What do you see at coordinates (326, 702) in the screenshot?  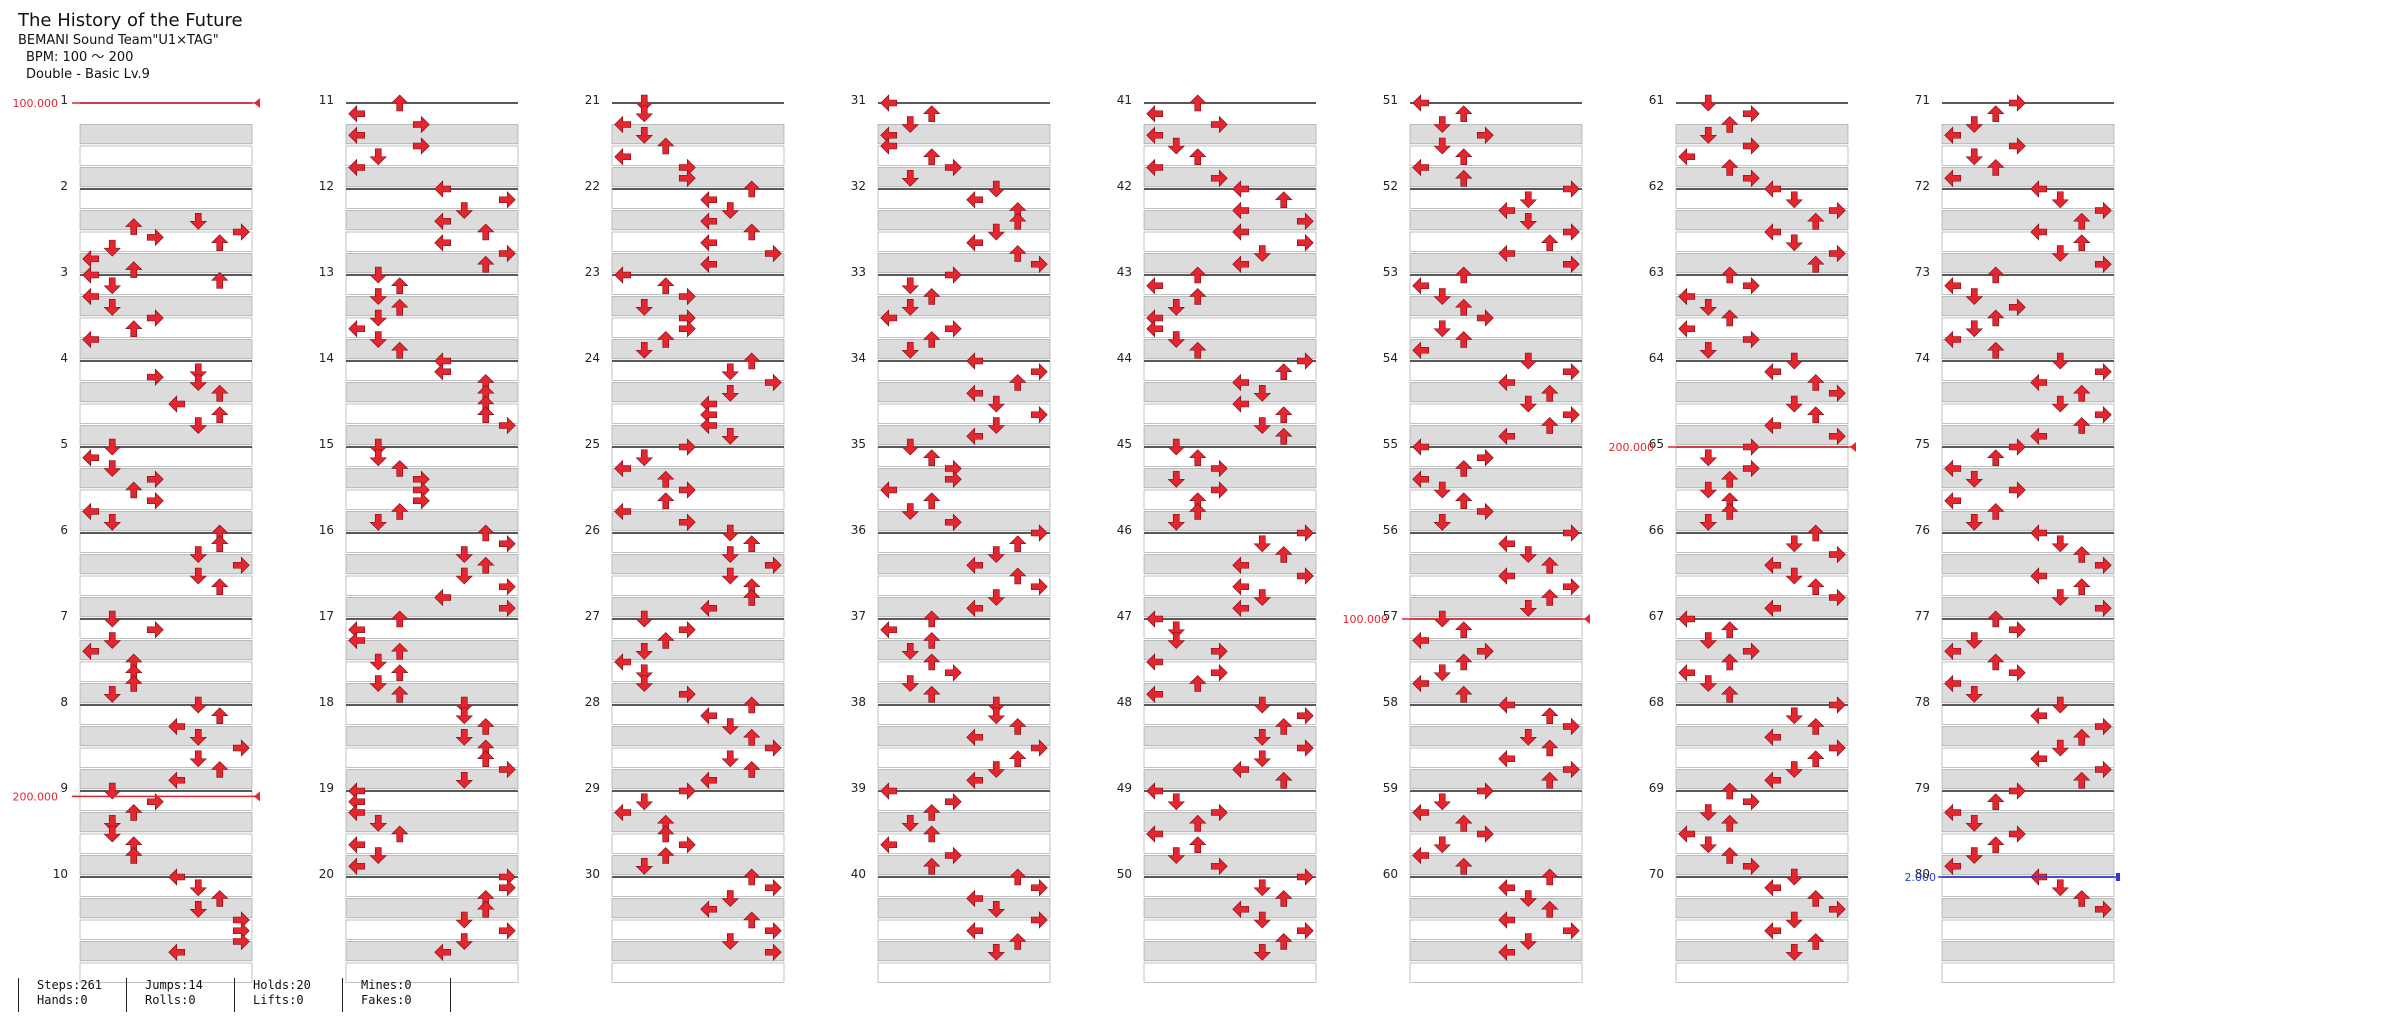 I see `measure-number: 18` at bounding box center [326, 702].